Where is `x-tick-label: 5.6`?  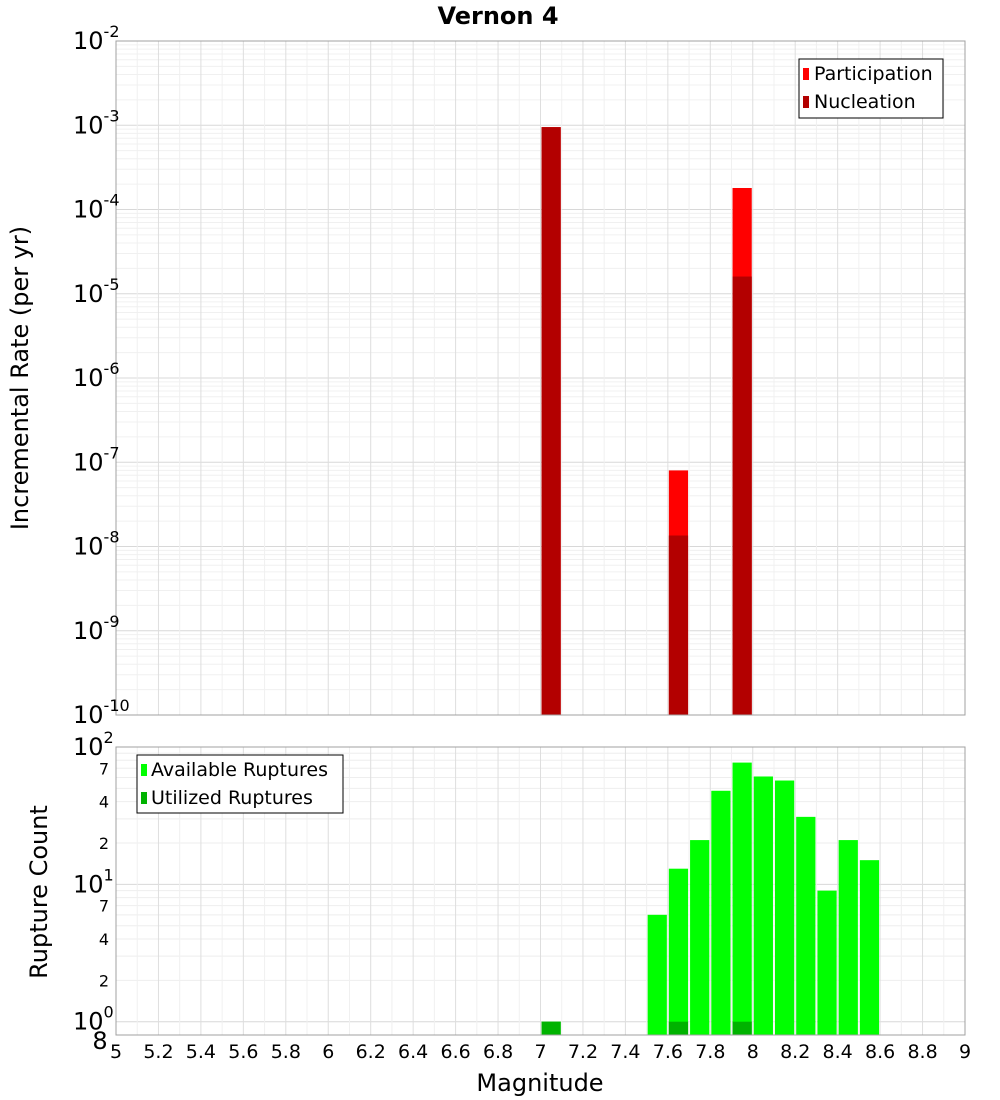
x-tick-label: 5.6 is located at coordinates (243, 1052).